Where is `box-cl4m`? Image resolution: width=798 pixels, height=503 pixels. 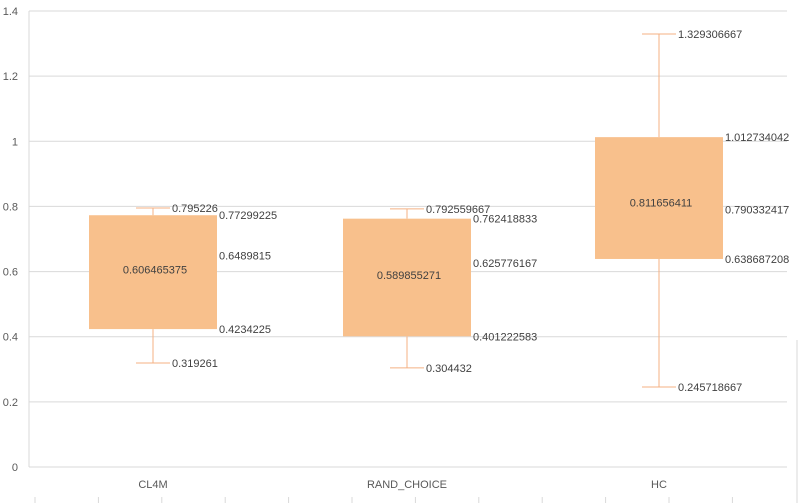 box-cl4m is located at coordinates (153, 272).